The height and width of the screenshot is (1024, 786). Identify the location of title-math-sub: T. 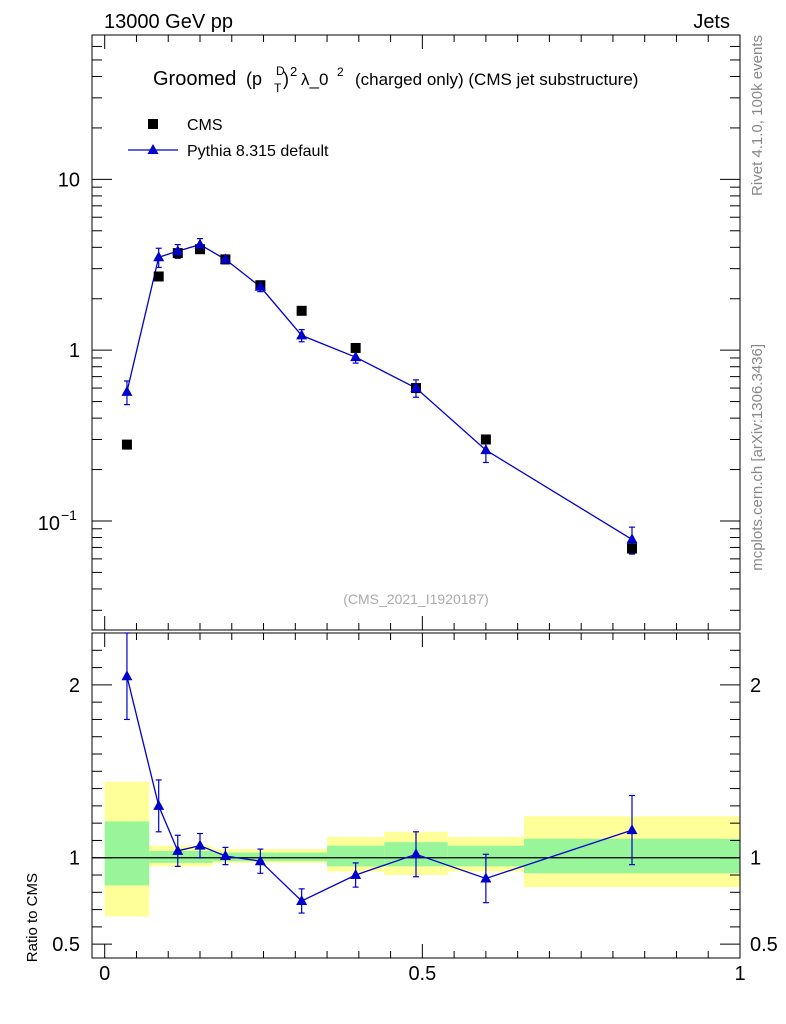
(278, 88).